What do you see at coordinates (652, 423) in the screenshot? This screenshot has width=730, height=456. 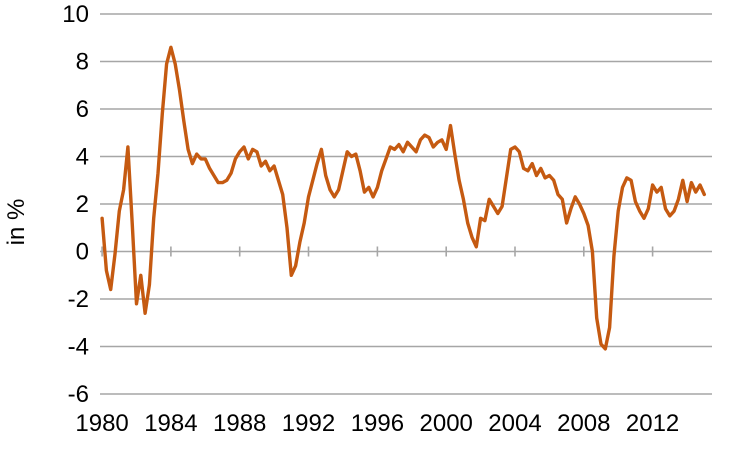 I see `x-tick-label: 2012` at bounding box center [652, 423].